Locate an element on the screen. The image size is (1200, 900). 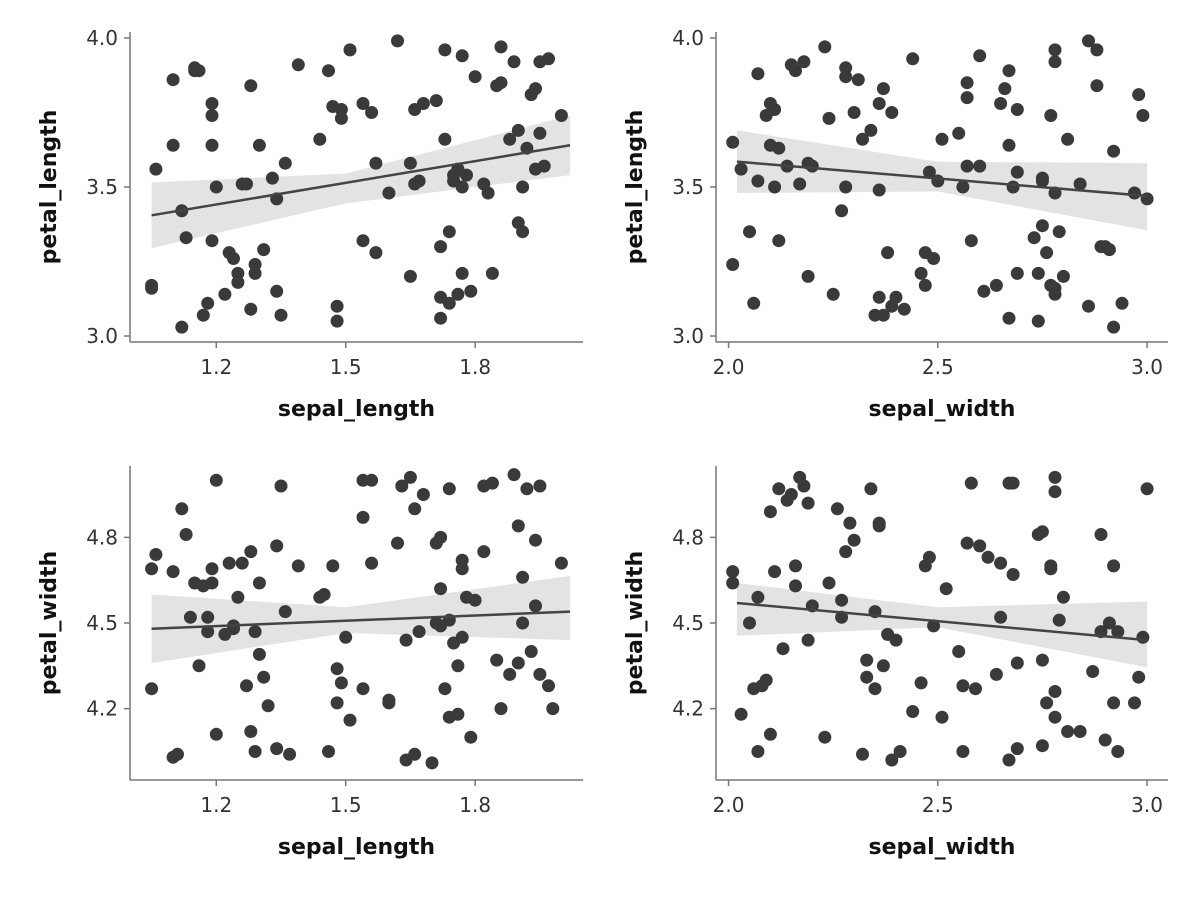
y-axis-title: petal_length is located at coordinates (49, 187).